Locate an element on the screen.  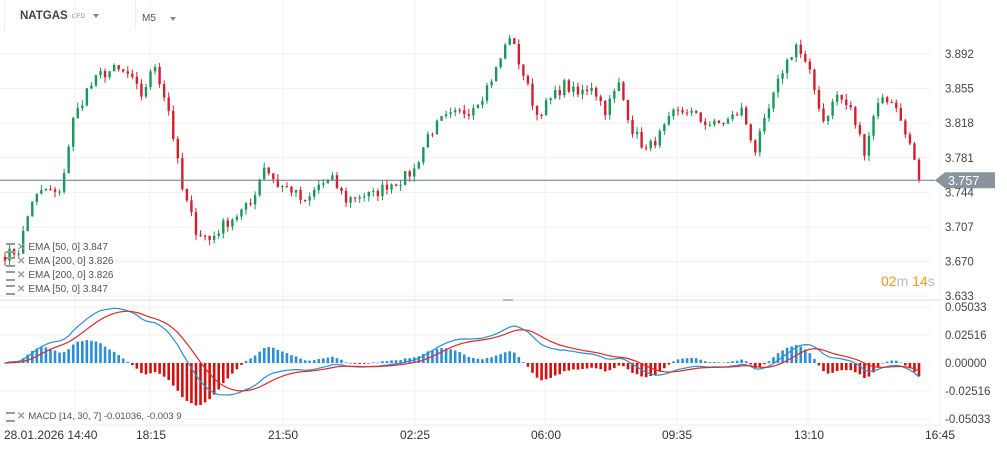
symbol-selector: NATGAS CFD is located at coordinates (60, 16).